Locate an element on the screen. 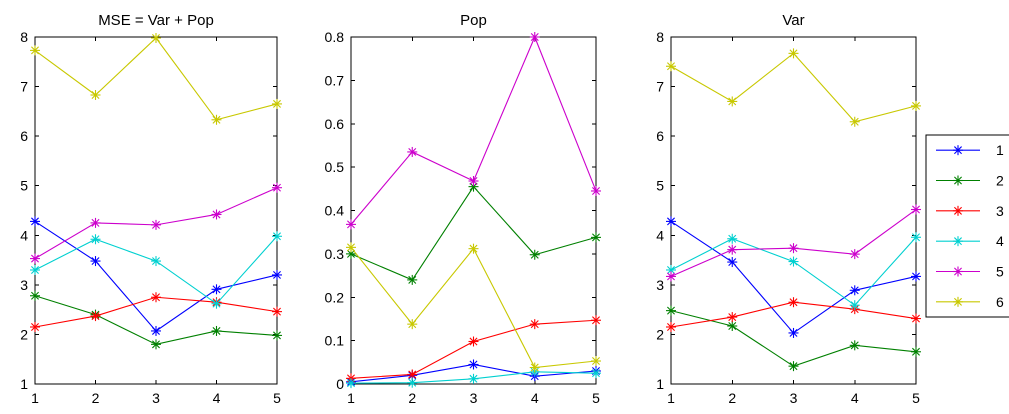 The width and height of the screenshot is (1009, 414). y-tick-label: 1 is located at coordinates (660, 384).